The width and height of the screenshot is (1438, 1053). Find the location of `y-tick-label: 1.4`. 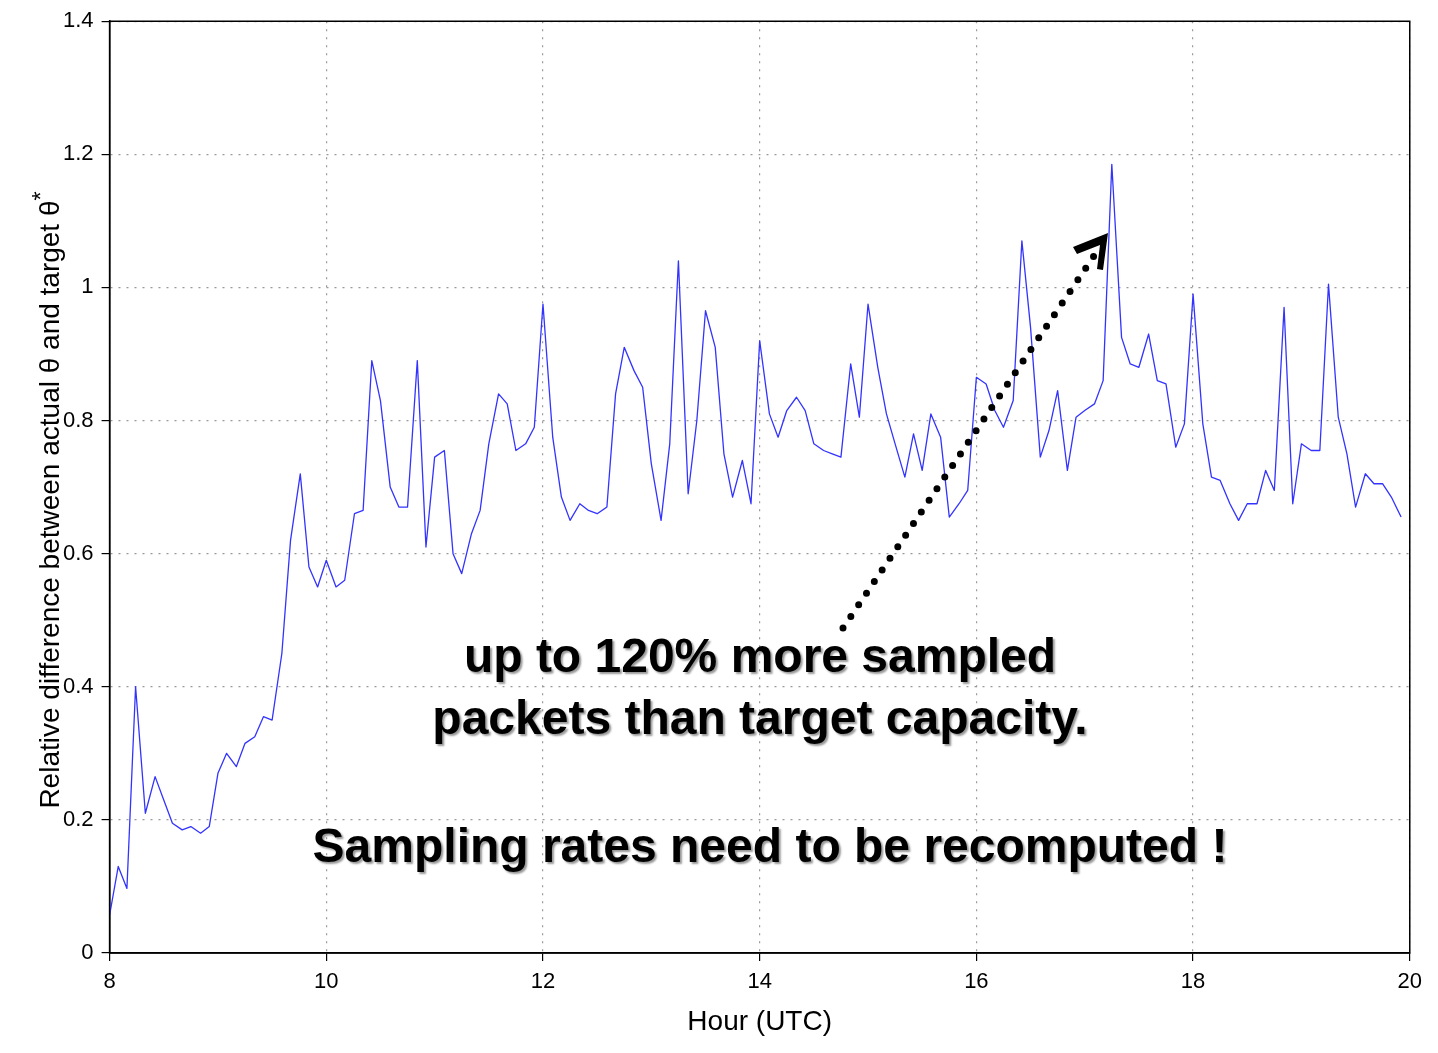

y-tick-label: 1.4 is located at coordinates (78, 20).